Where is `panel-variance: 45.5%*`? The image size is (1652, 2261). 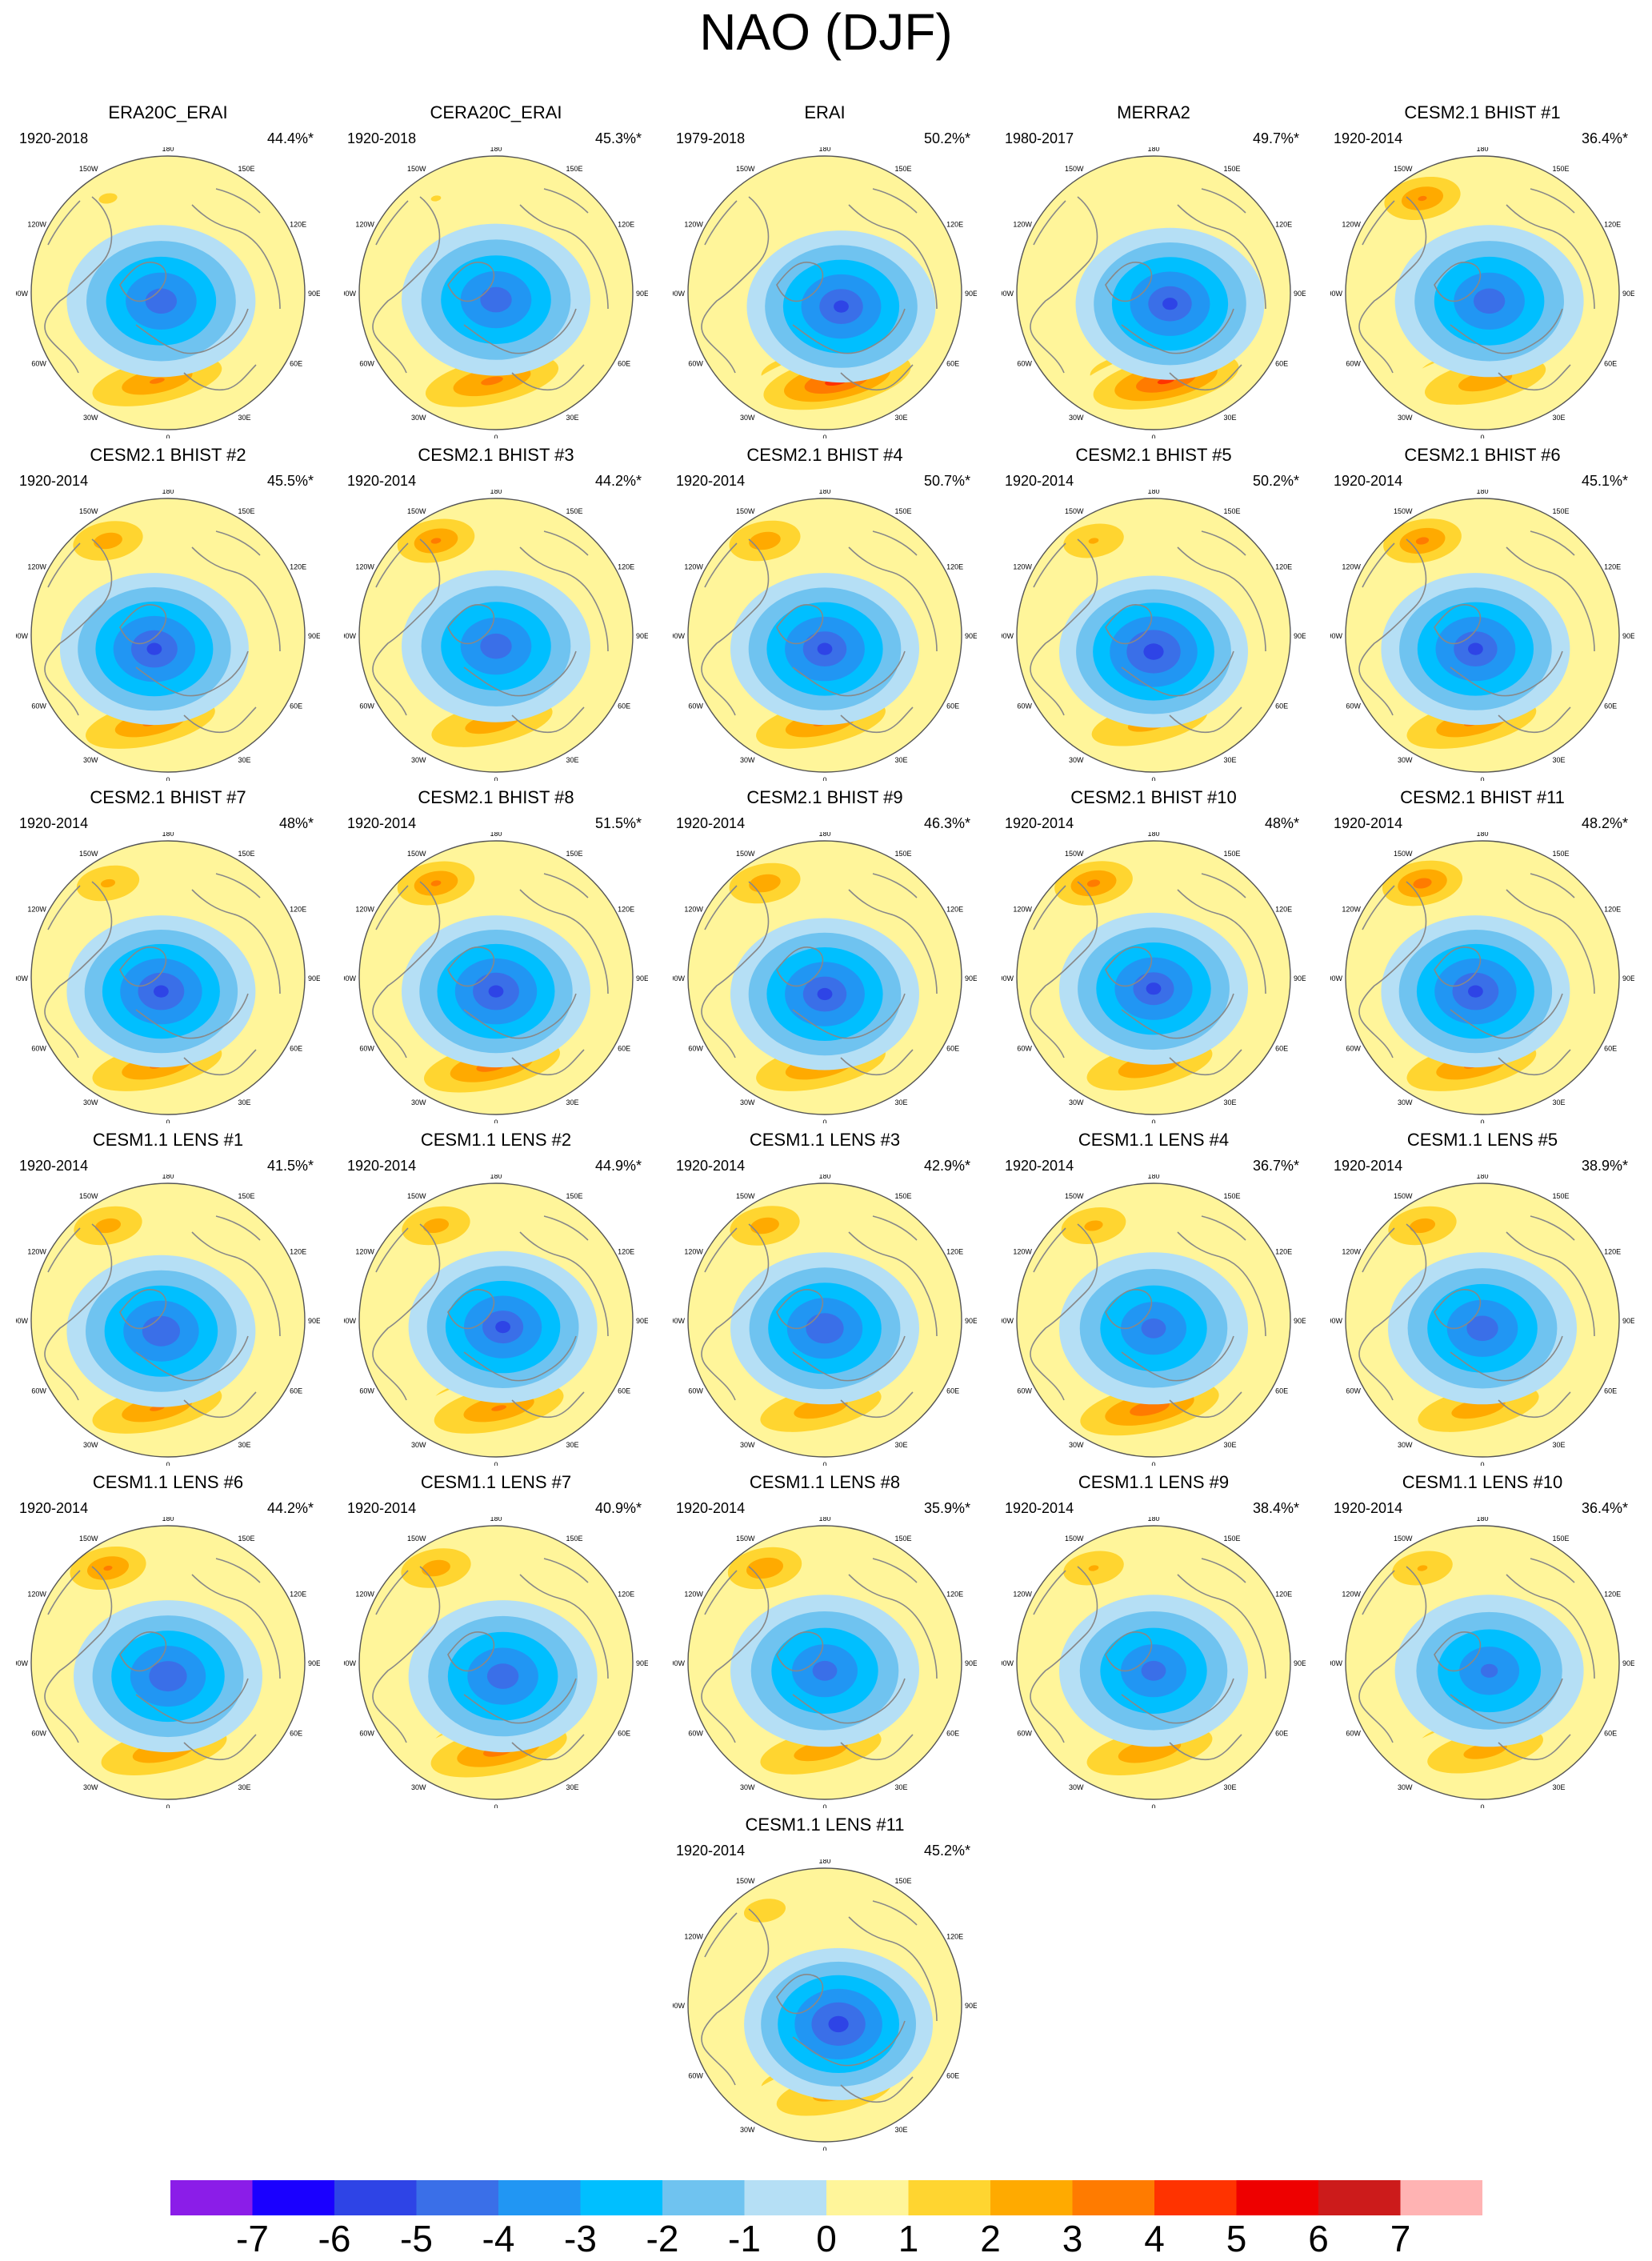 panel-variance: 45.5%* is located at coordinates (290, 481).